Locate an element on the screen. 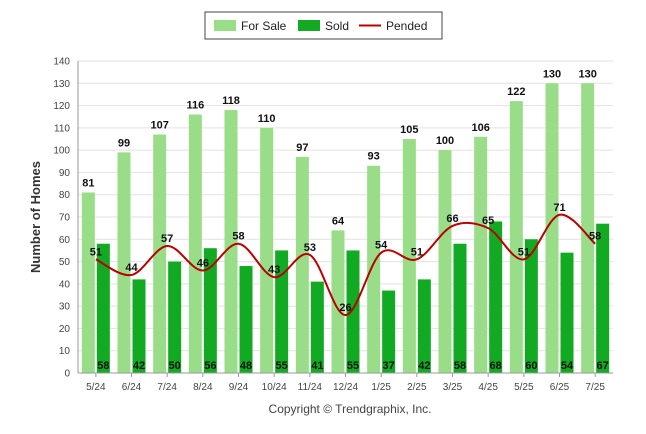 This screenshot has height=434, width=646. y-tick-label: 80 is located at coordinates (65, 195).